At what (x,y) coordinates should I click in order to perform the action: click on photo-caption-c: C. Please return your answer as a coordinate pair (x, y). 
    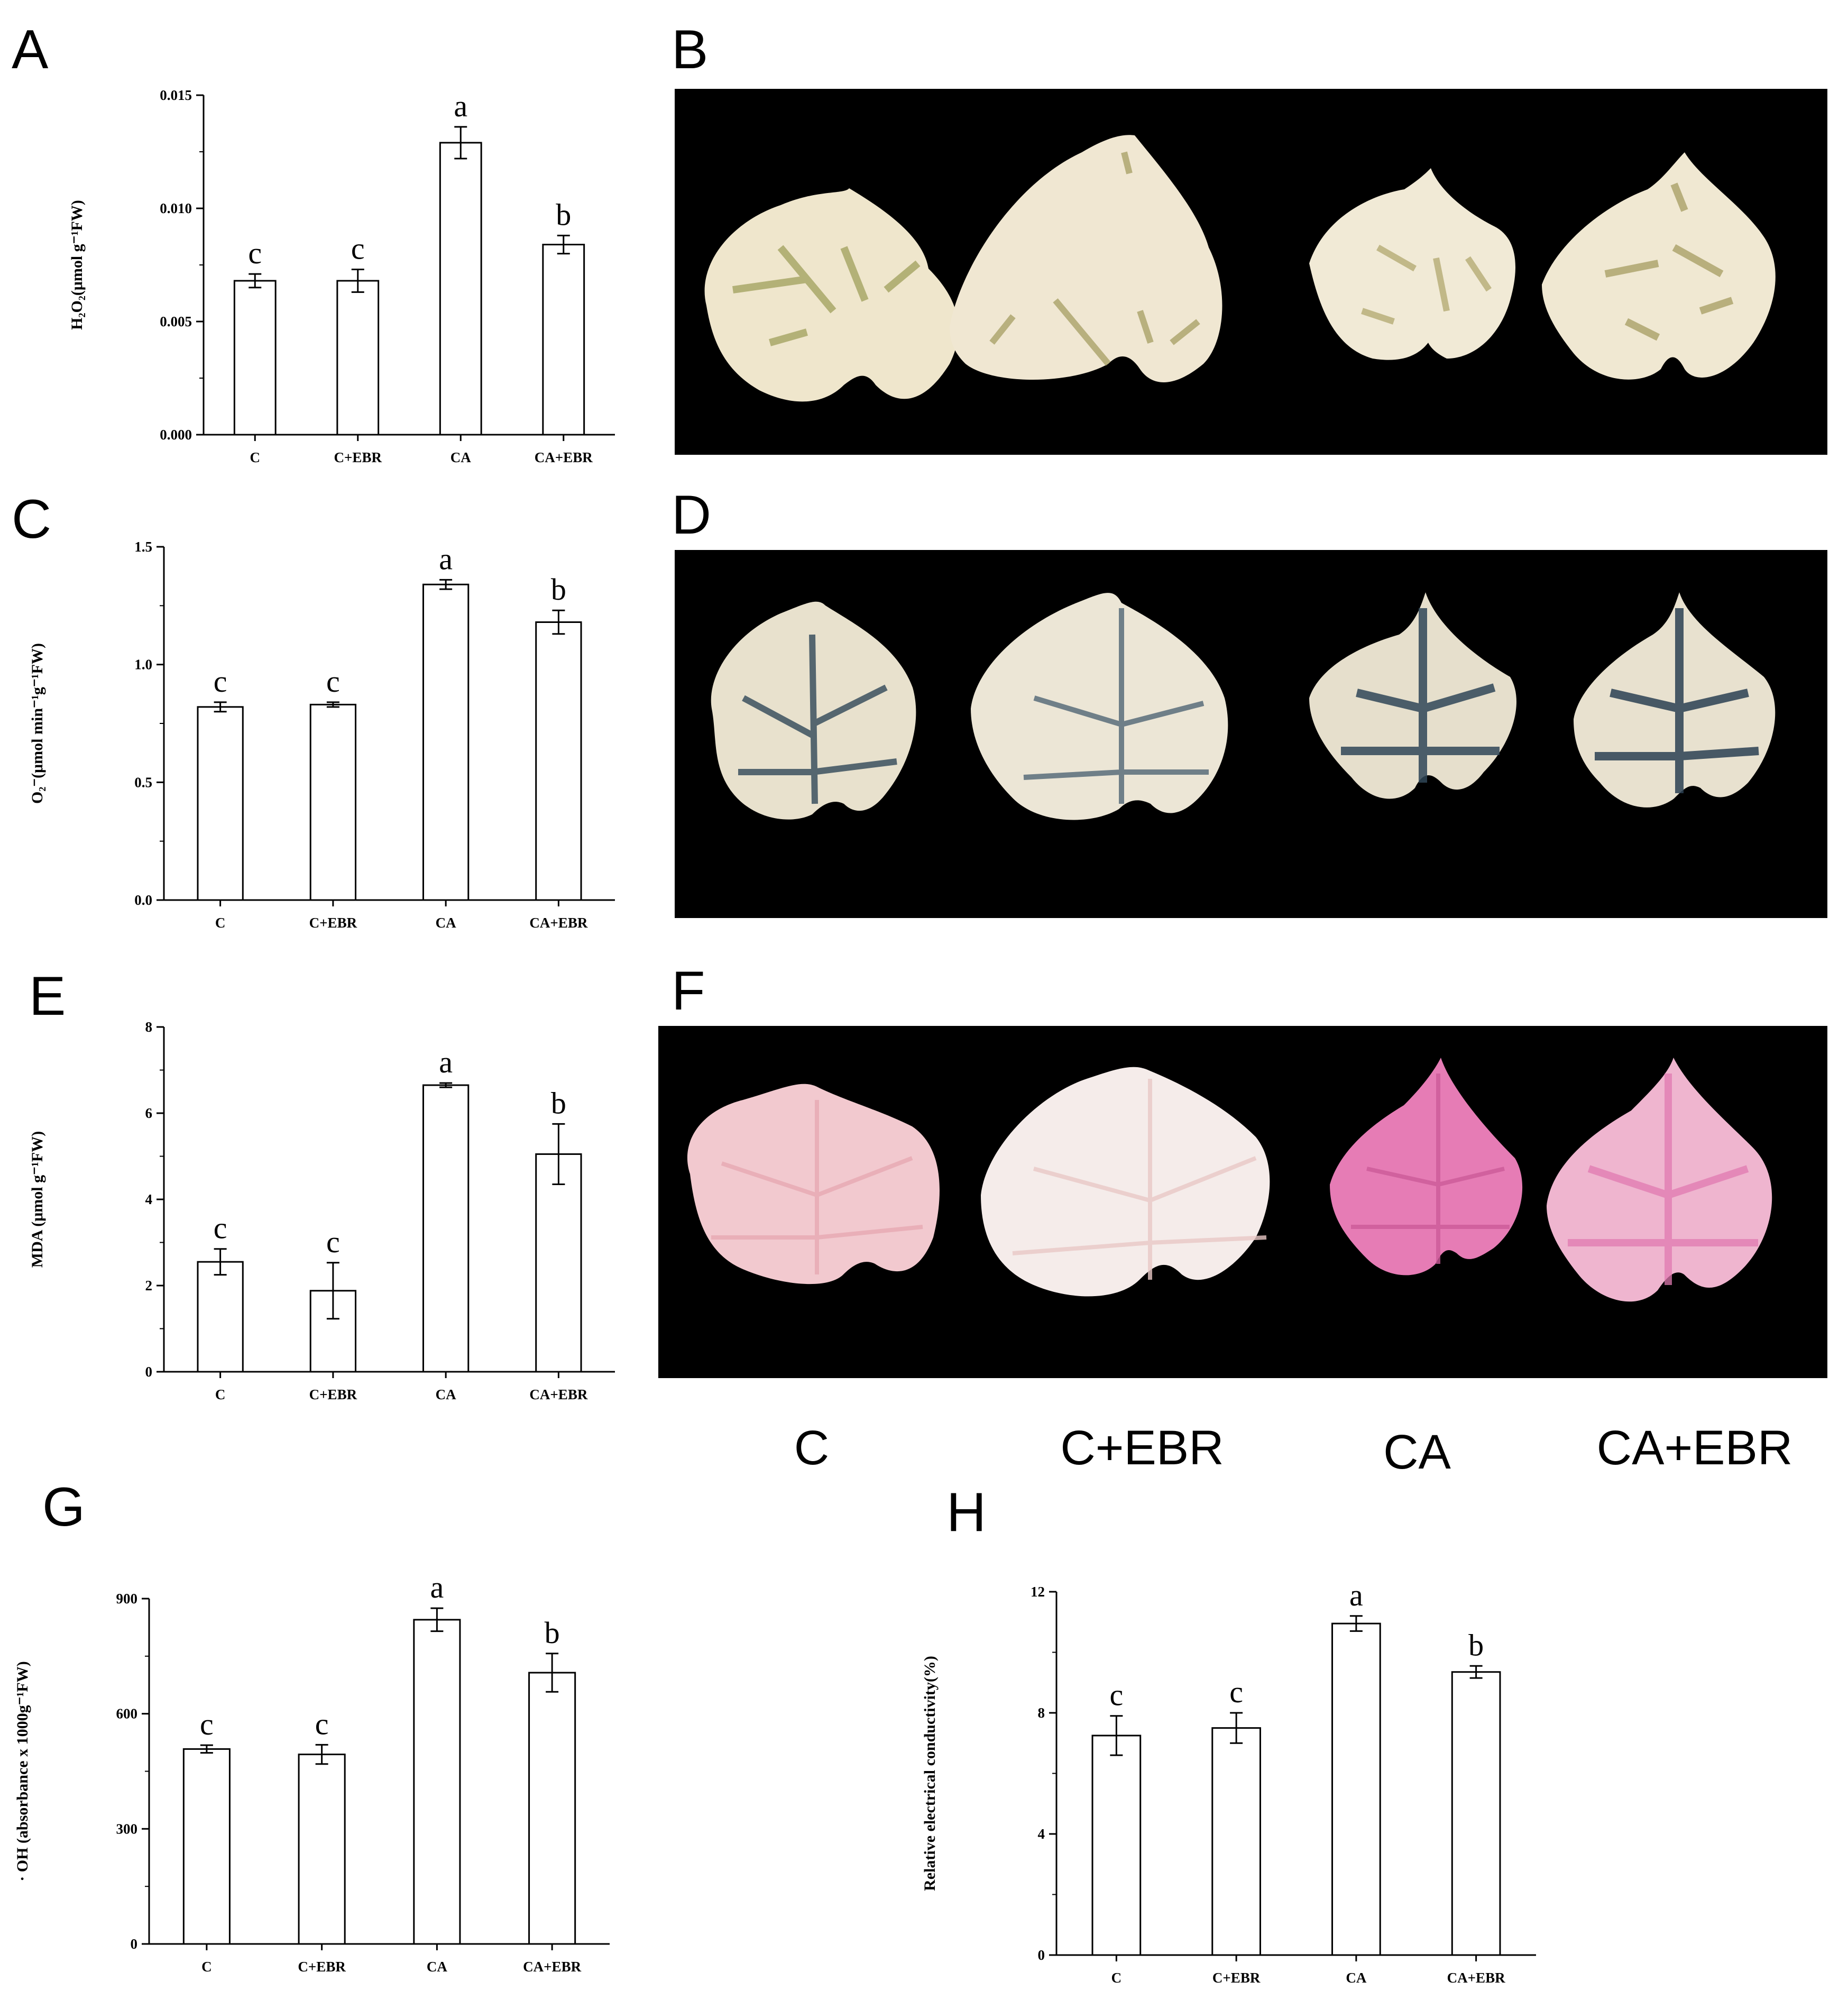
    Looking at the image, I should click on (812, 1448).